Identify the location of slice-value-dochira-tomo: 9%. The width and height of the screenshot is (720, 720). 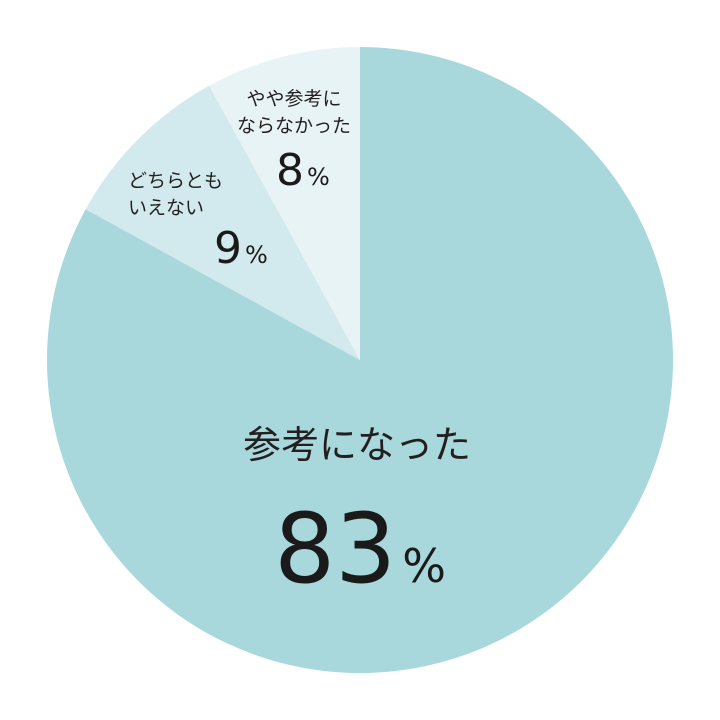
(241, 248).